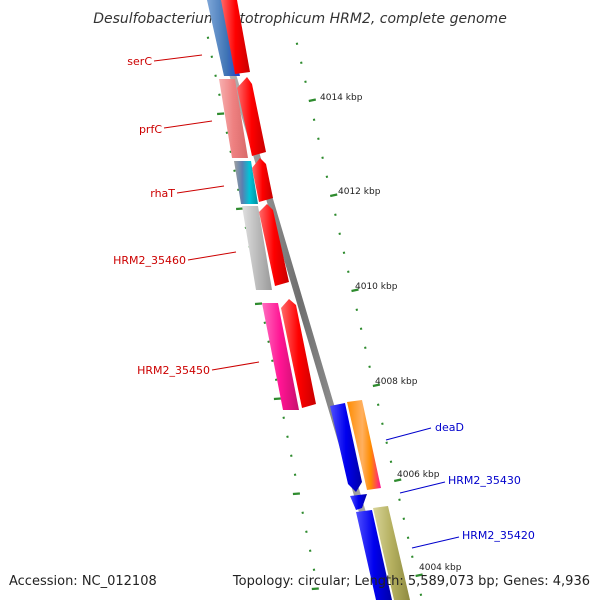 Image resolution: width=600 pixels, height=600 pixels. What do you see at coordinates (251, 116) in the screenshot?
I see `gene-prfC-arrow` at bounding box center [251, 116].